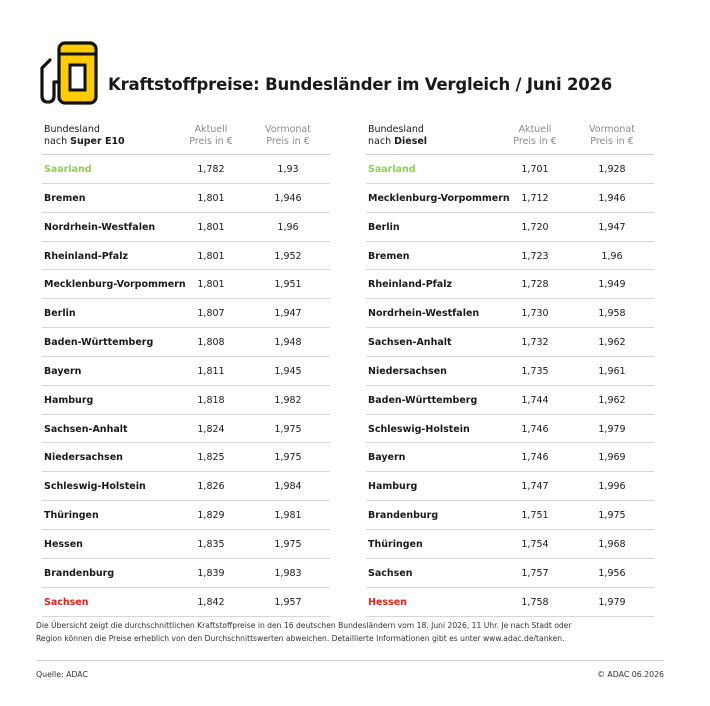 This screenshot has width=710, height=706. What do you see at coordinates (612, 169) in the screenshot?
I see `previous-price: 1,928` at bounding box center [612, 169].